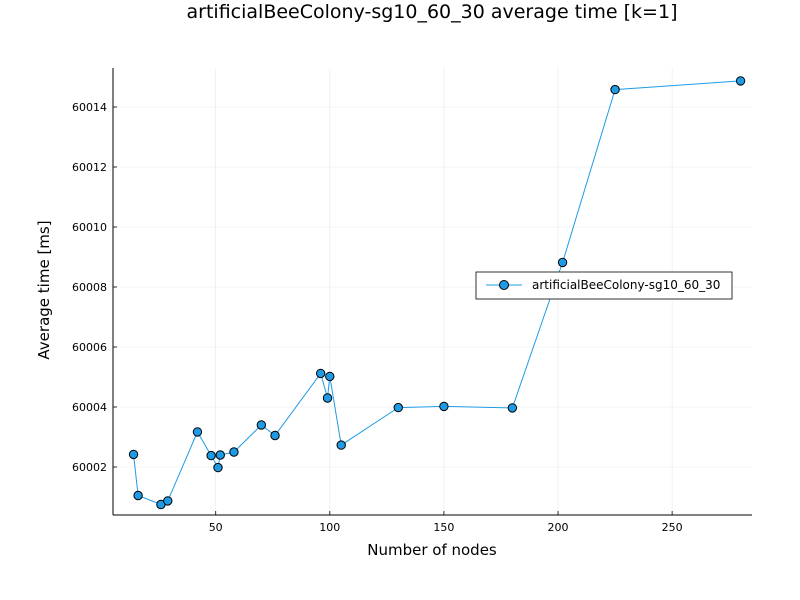  What do you see at coordinates (89, 227) in the screenshot?
I see `y-tick-label: 60010` at bounding box center [89, 227].